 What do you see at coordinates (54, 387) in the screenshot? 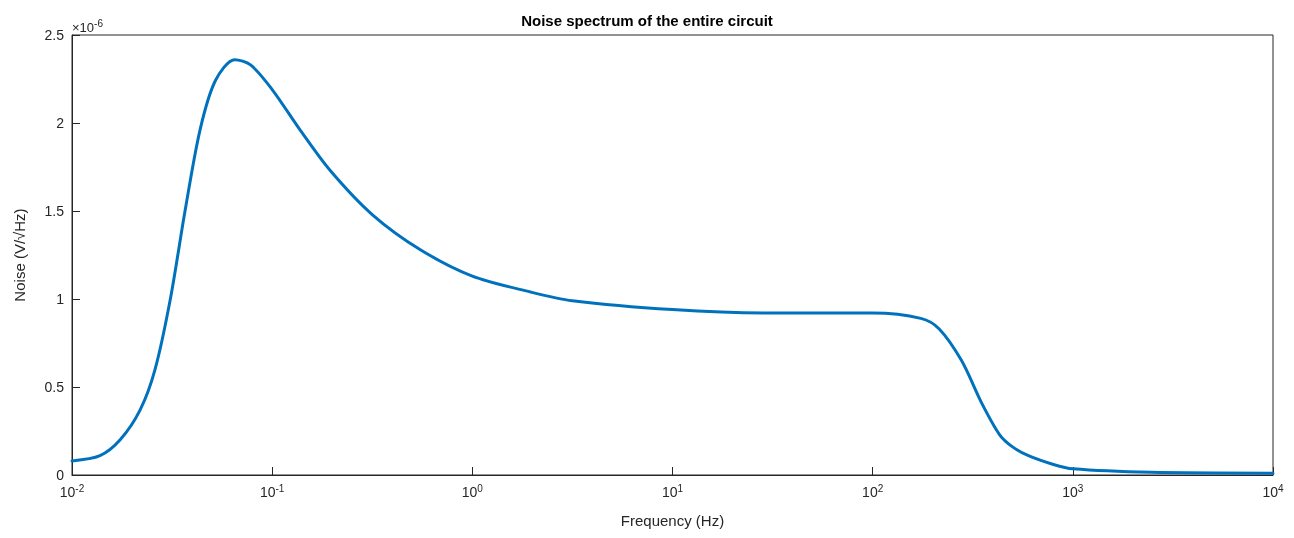
I see `y-tick-label: 0.5` at bounding box center [54, 387].